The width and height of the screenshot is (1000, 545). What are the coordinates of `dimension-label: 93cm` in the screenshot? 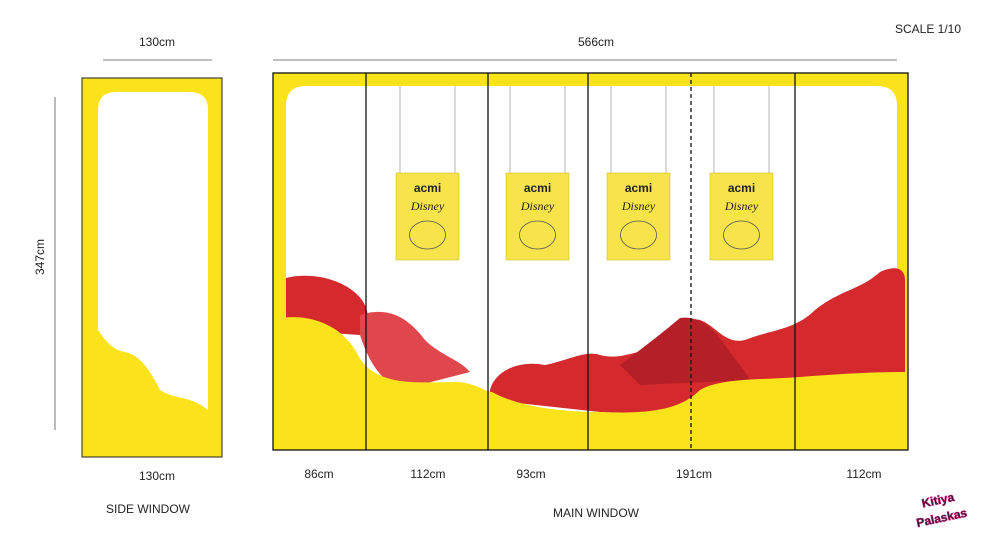 It's located at (530, 474).